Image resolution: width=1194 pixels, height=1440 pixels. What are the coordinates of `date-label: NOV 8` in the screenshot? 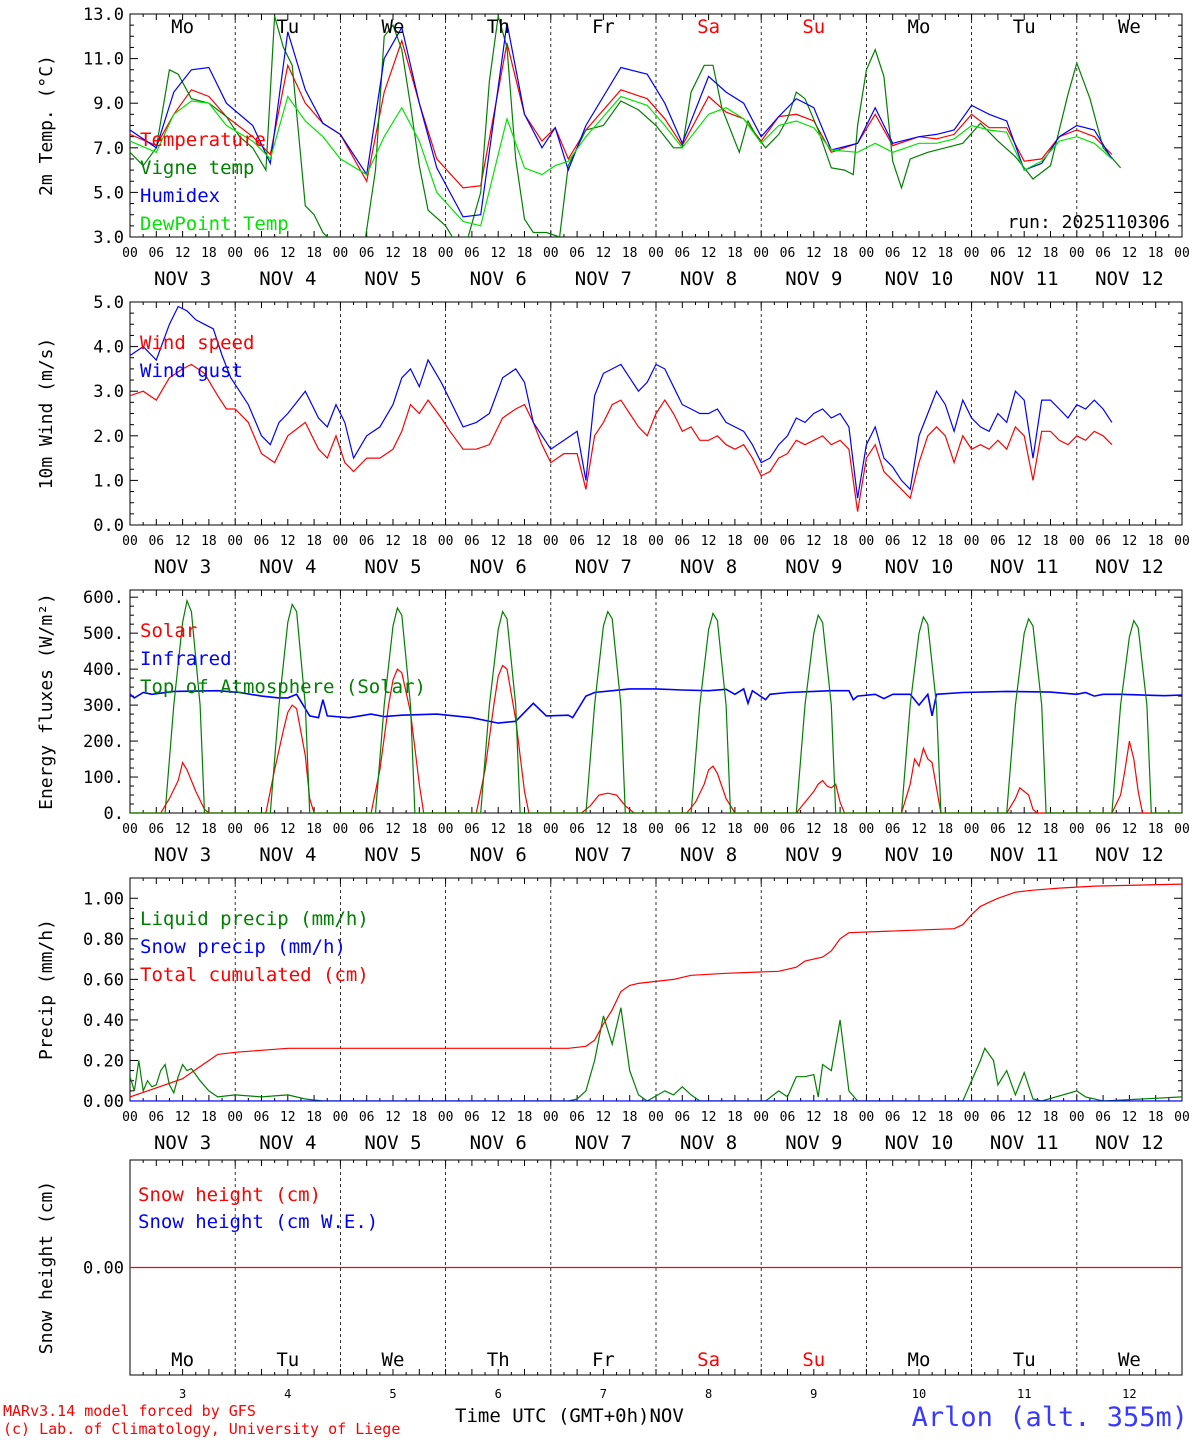 It's located at (708, 855).